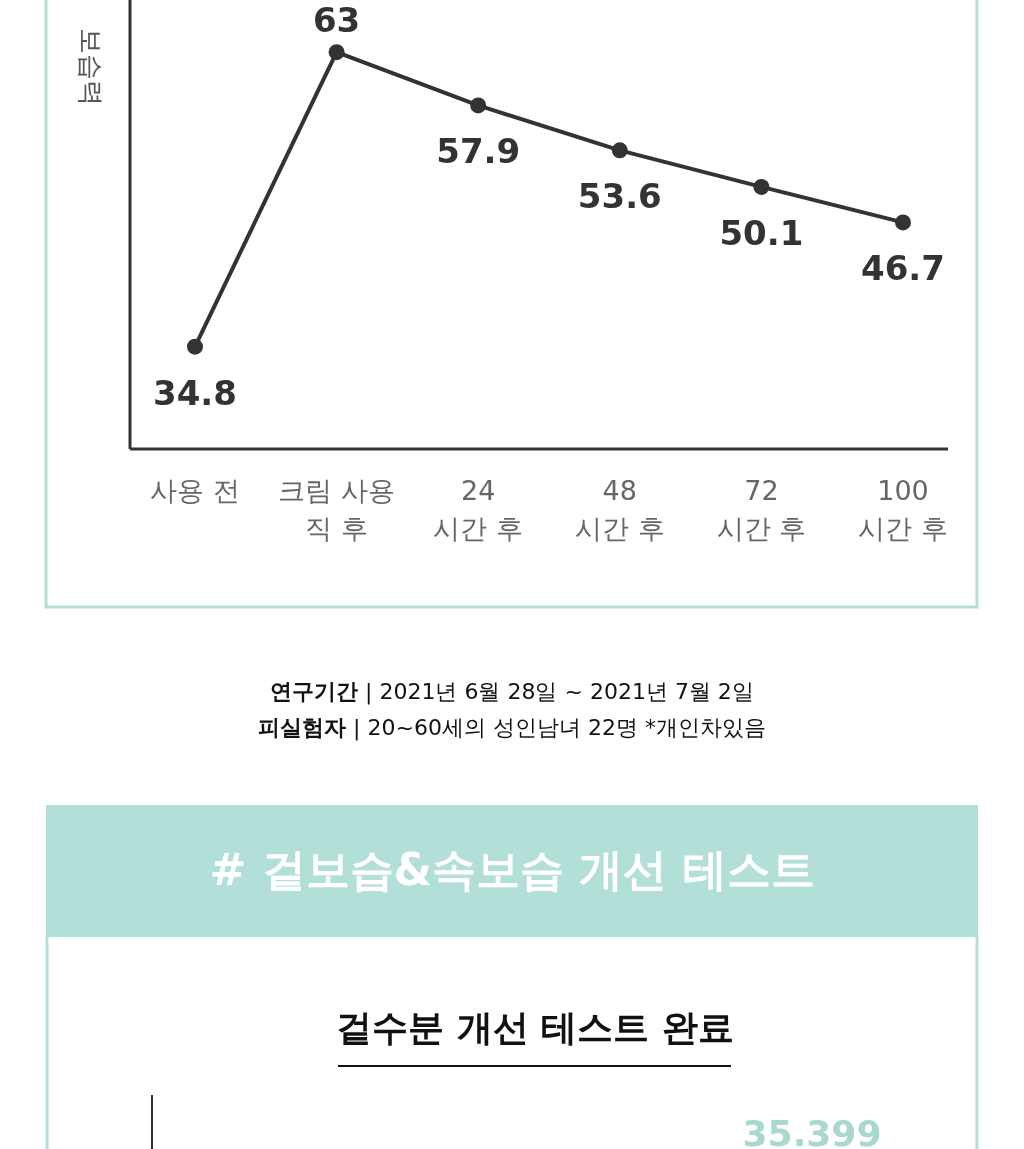 The image size is (1024, 1149). I want to click on text: 피실험자 | 20~60세의 성인남녀 22명 *개인차있음, so click(512, 728).